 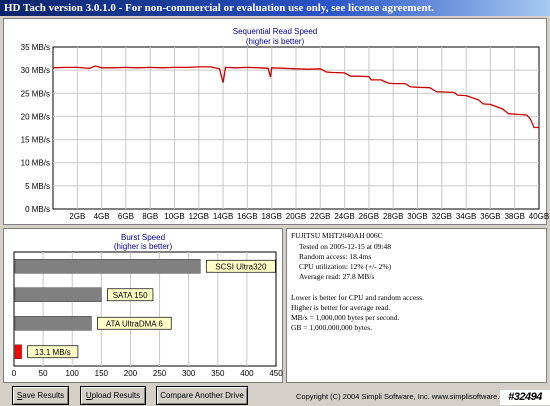 I want to click on note-mbs: MB/s = 1,000,000 bytes per second., so click(x=345, y=317).